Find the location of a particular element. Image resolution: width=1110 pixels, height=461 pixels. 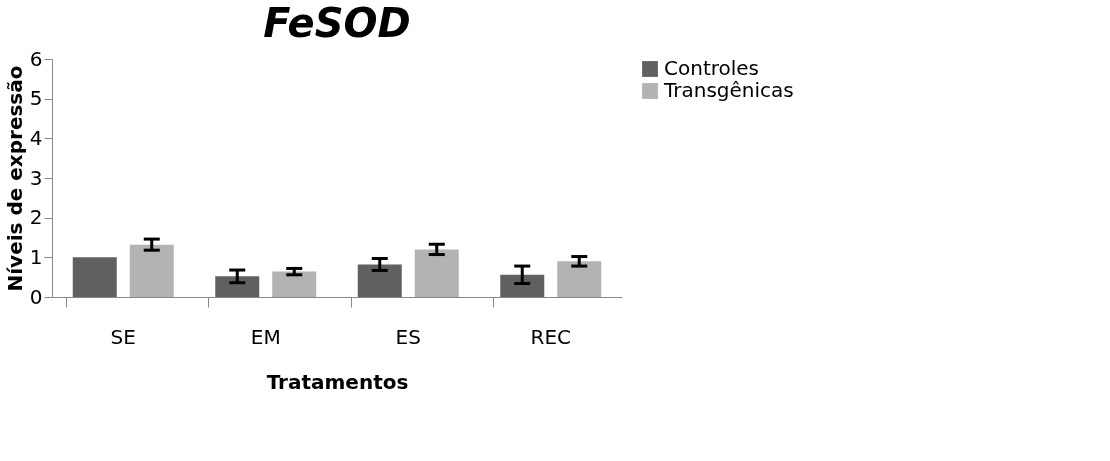

y-tick-label: 6 is located at coordinates (36, 58).